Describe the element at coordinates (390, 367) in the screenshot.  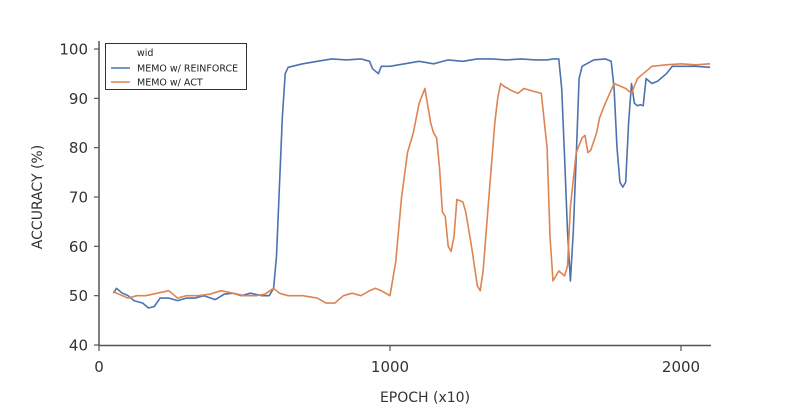
I see `x-tick-label: 1000` at that location.